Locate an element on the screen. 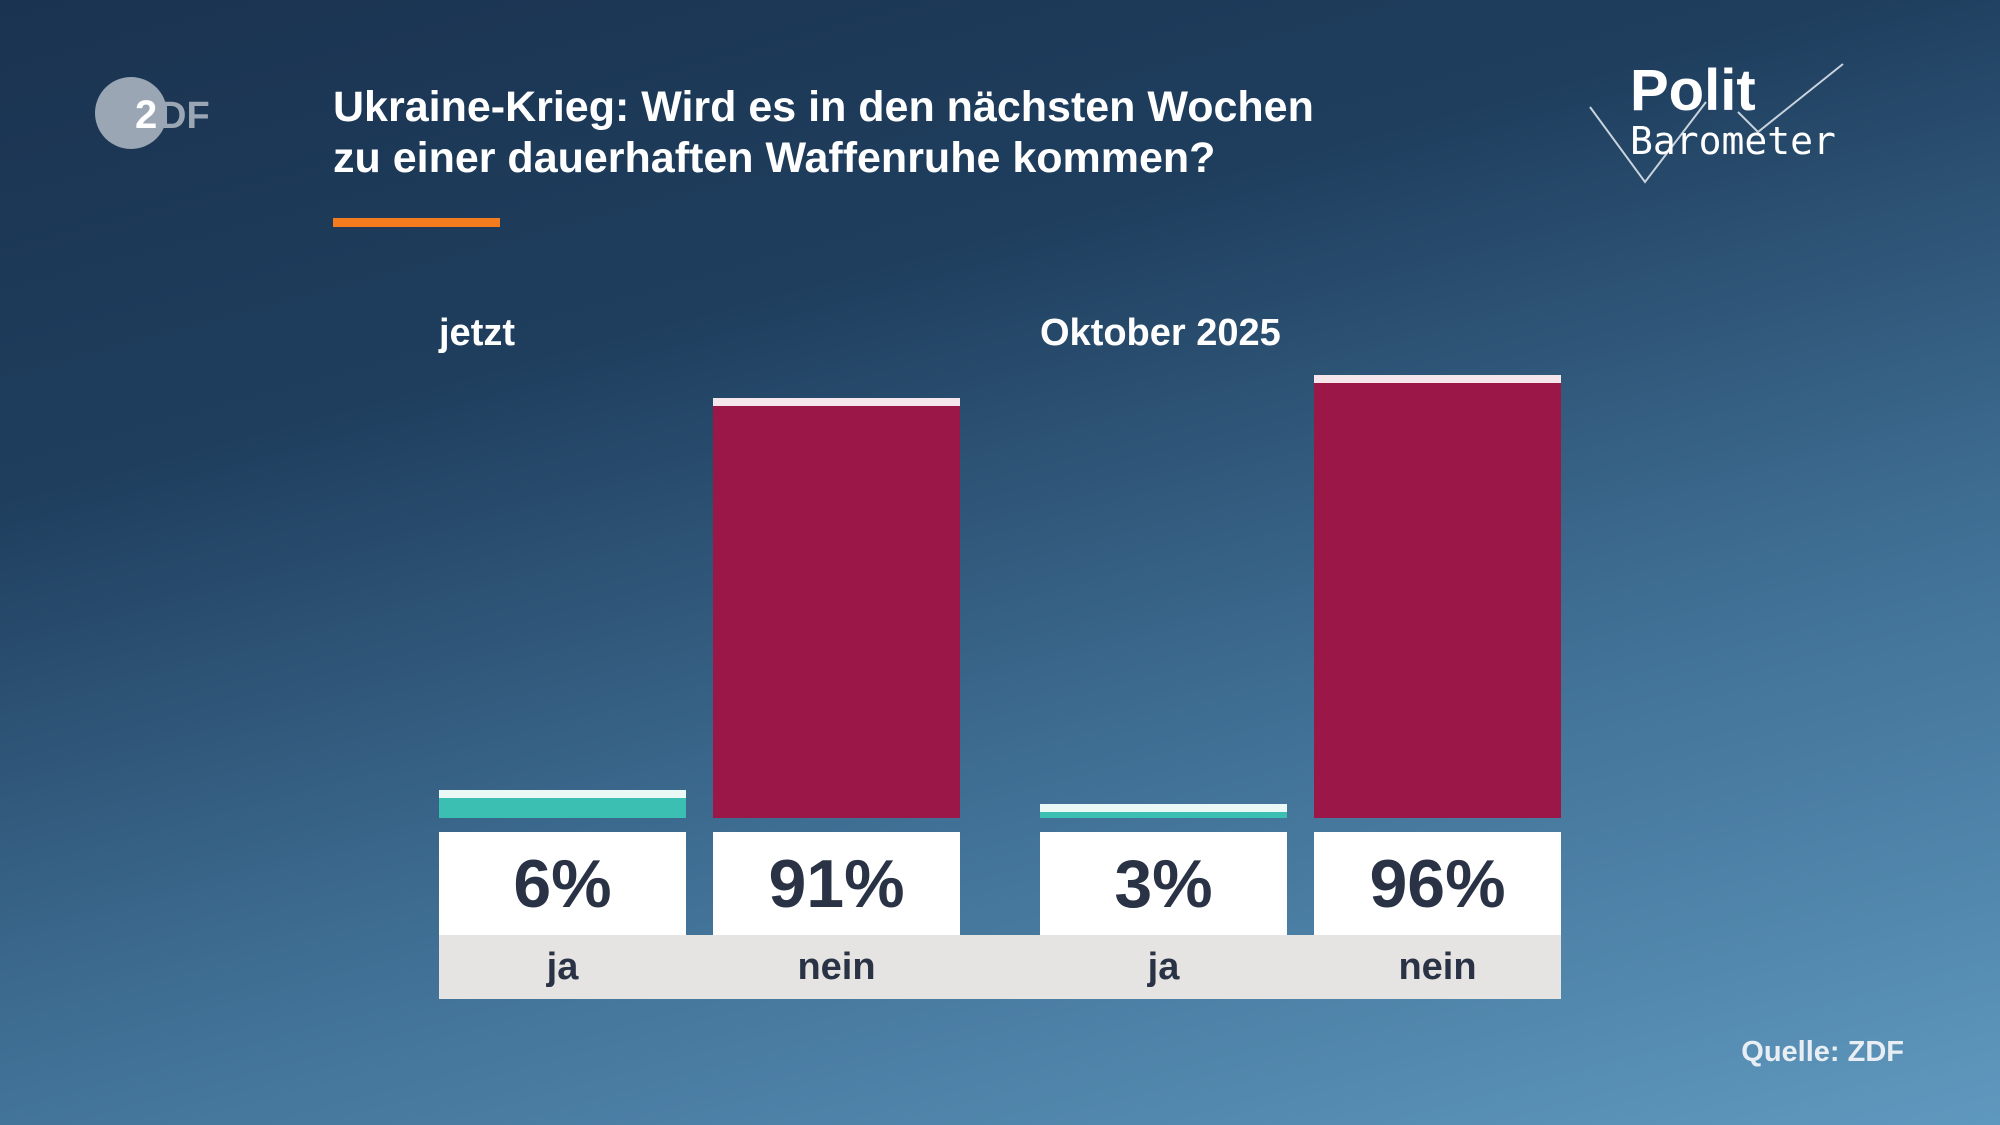  svg-text: DF is located at coordinates (184, 116).